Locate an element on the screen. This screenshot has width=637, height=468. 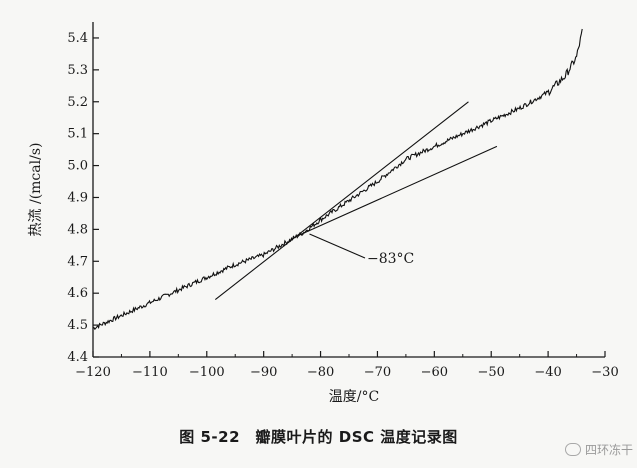
x-tick-label: −110 is located at coordinates (150, 372).